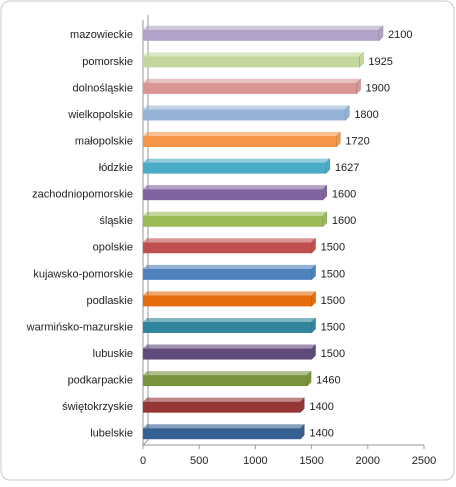  What do you see at coordinates (102, 88) in the screenshot?
I see `y-tick-label: dolnośląskie` at bounding box center [102, 88].